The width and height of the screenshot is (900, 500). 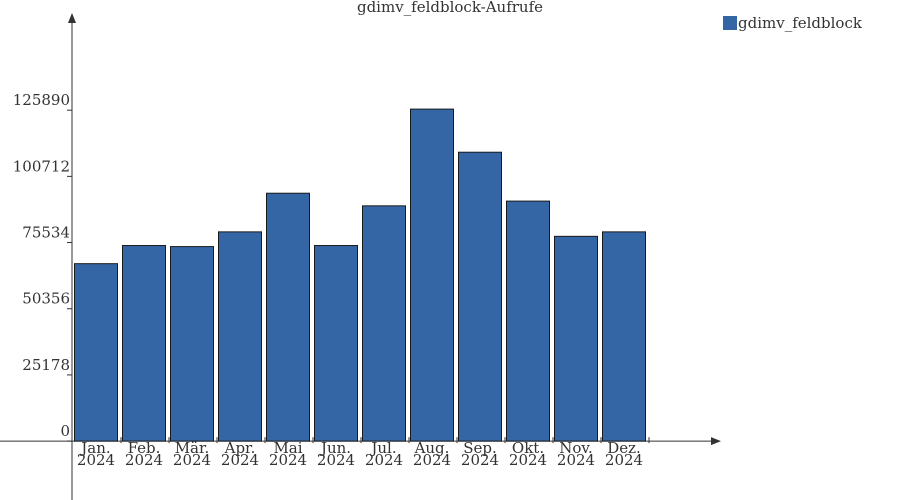 I want to click on x-tick-label: Sep., so click(x=480, y=448).